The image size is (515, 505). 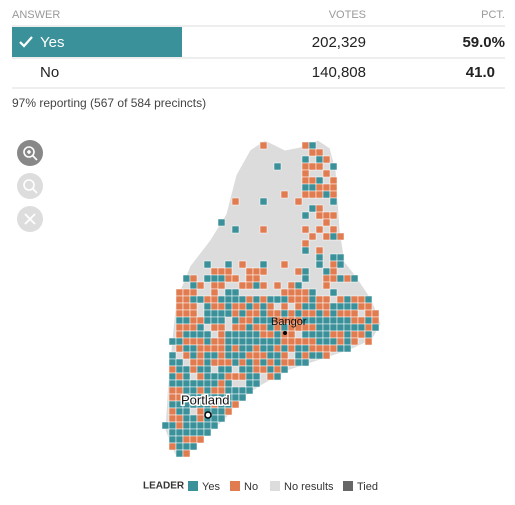 I want to click on zoom-in, so click(x=30, y=153).